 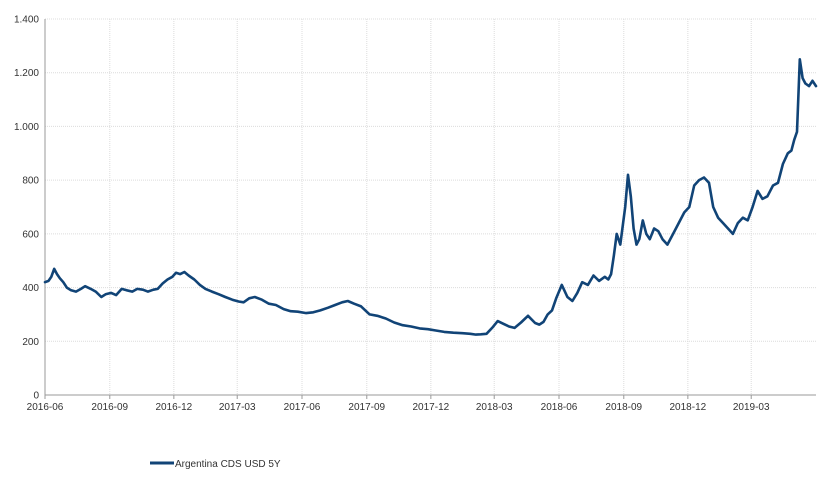 What do you see at coordinates (623, 407) in the screenshot?
I see `x-tick-label: 2018-09` at bounding box center [623, 407].